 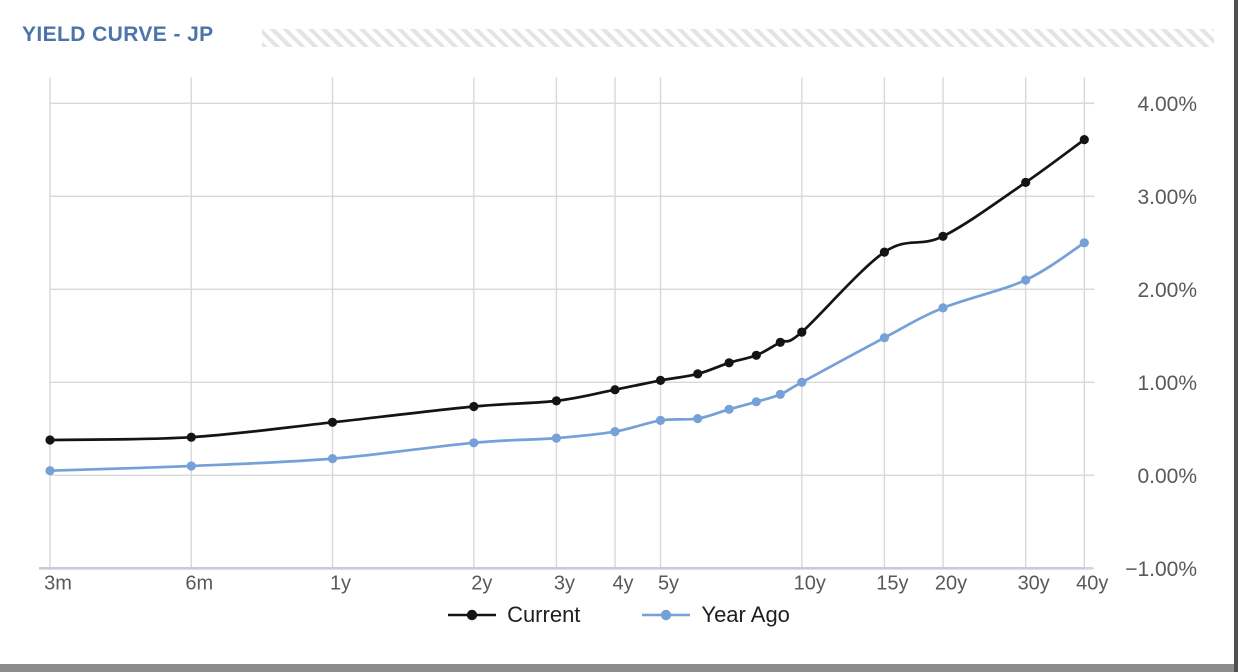 What do you see at coordinates (1092, 583) in the screenshot?
I see `x-tick-label: 40y` at bounding box center [1092, 583].